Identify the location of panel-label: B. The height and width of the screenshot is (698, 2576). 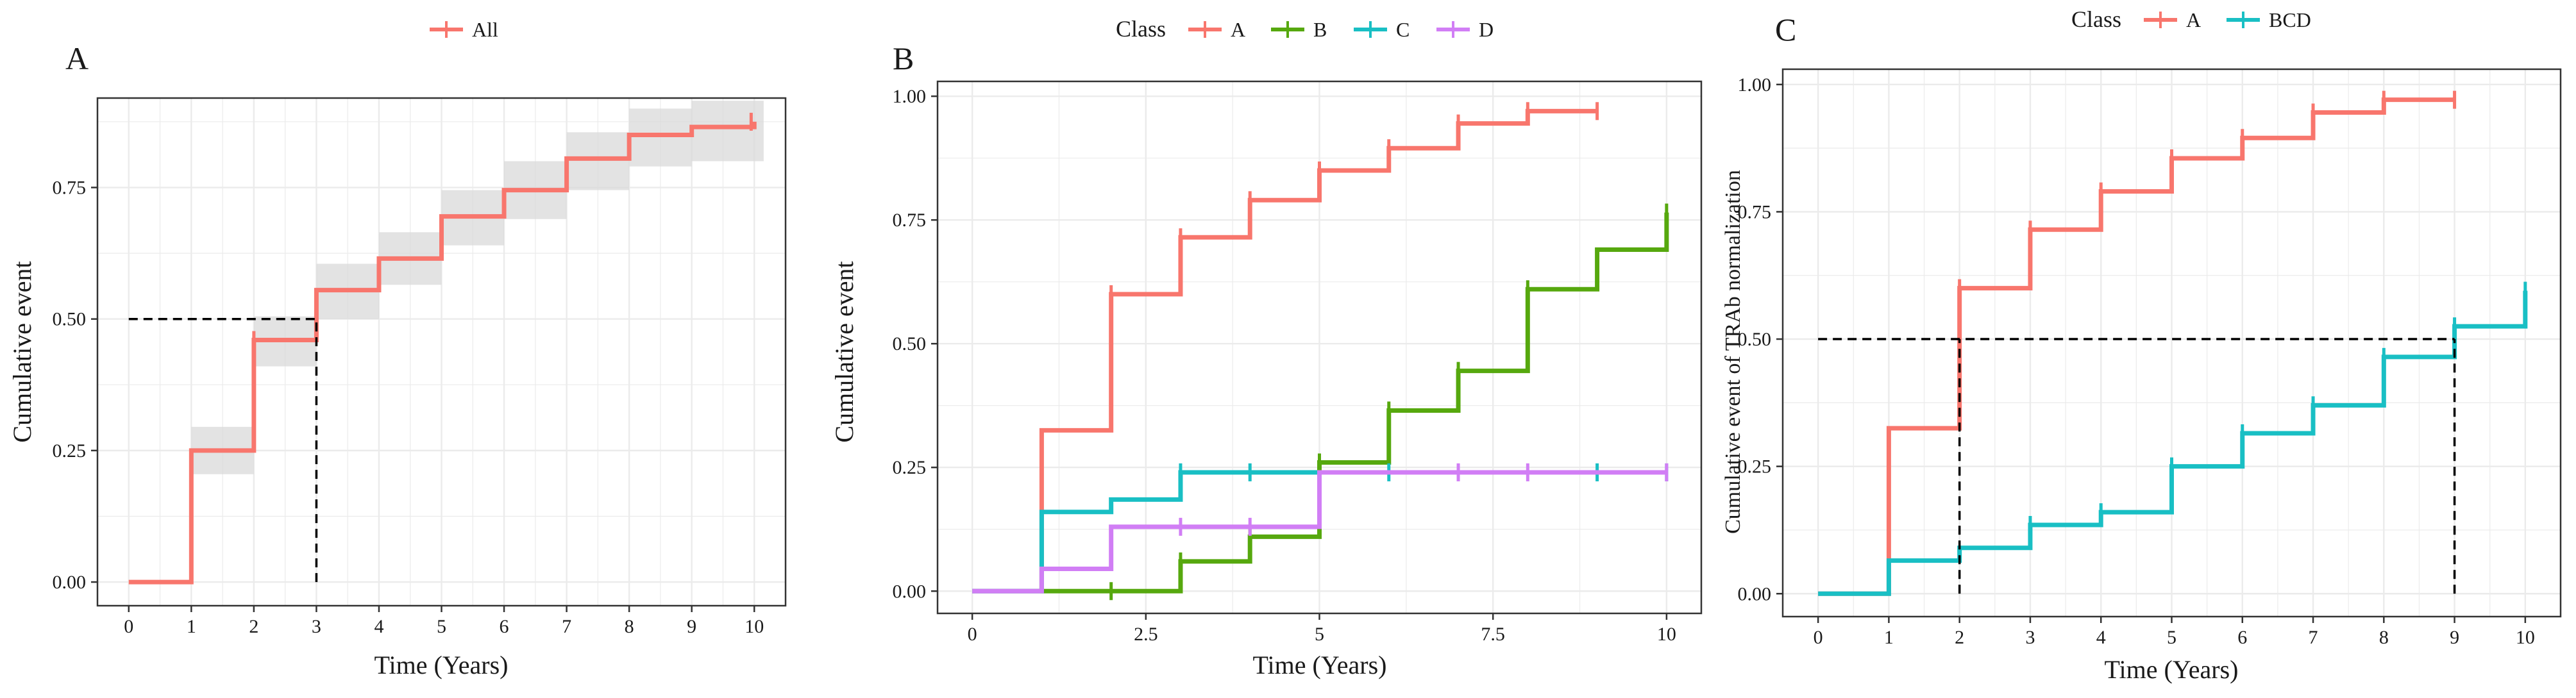
(903, 58).